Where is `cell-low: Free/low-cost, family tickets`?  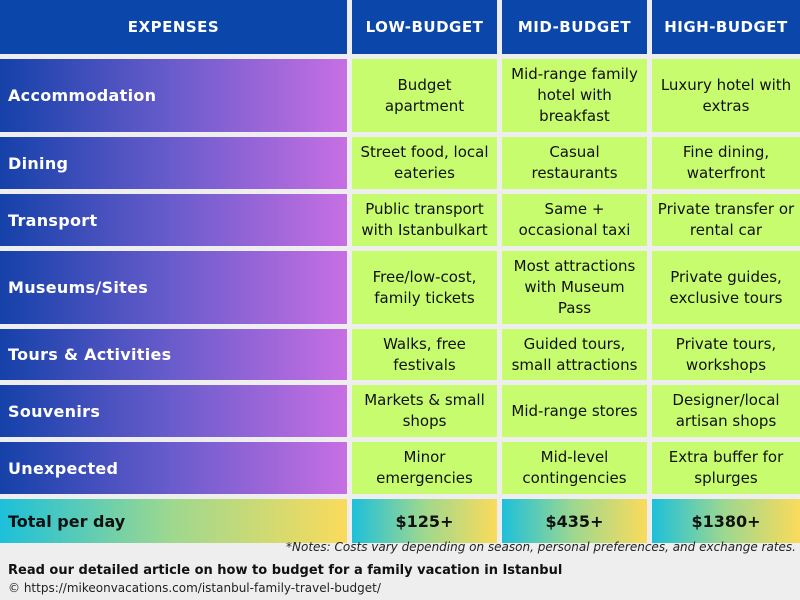 cell-low: Free/low-cost, family tickets is located at coordinates (424, 287).